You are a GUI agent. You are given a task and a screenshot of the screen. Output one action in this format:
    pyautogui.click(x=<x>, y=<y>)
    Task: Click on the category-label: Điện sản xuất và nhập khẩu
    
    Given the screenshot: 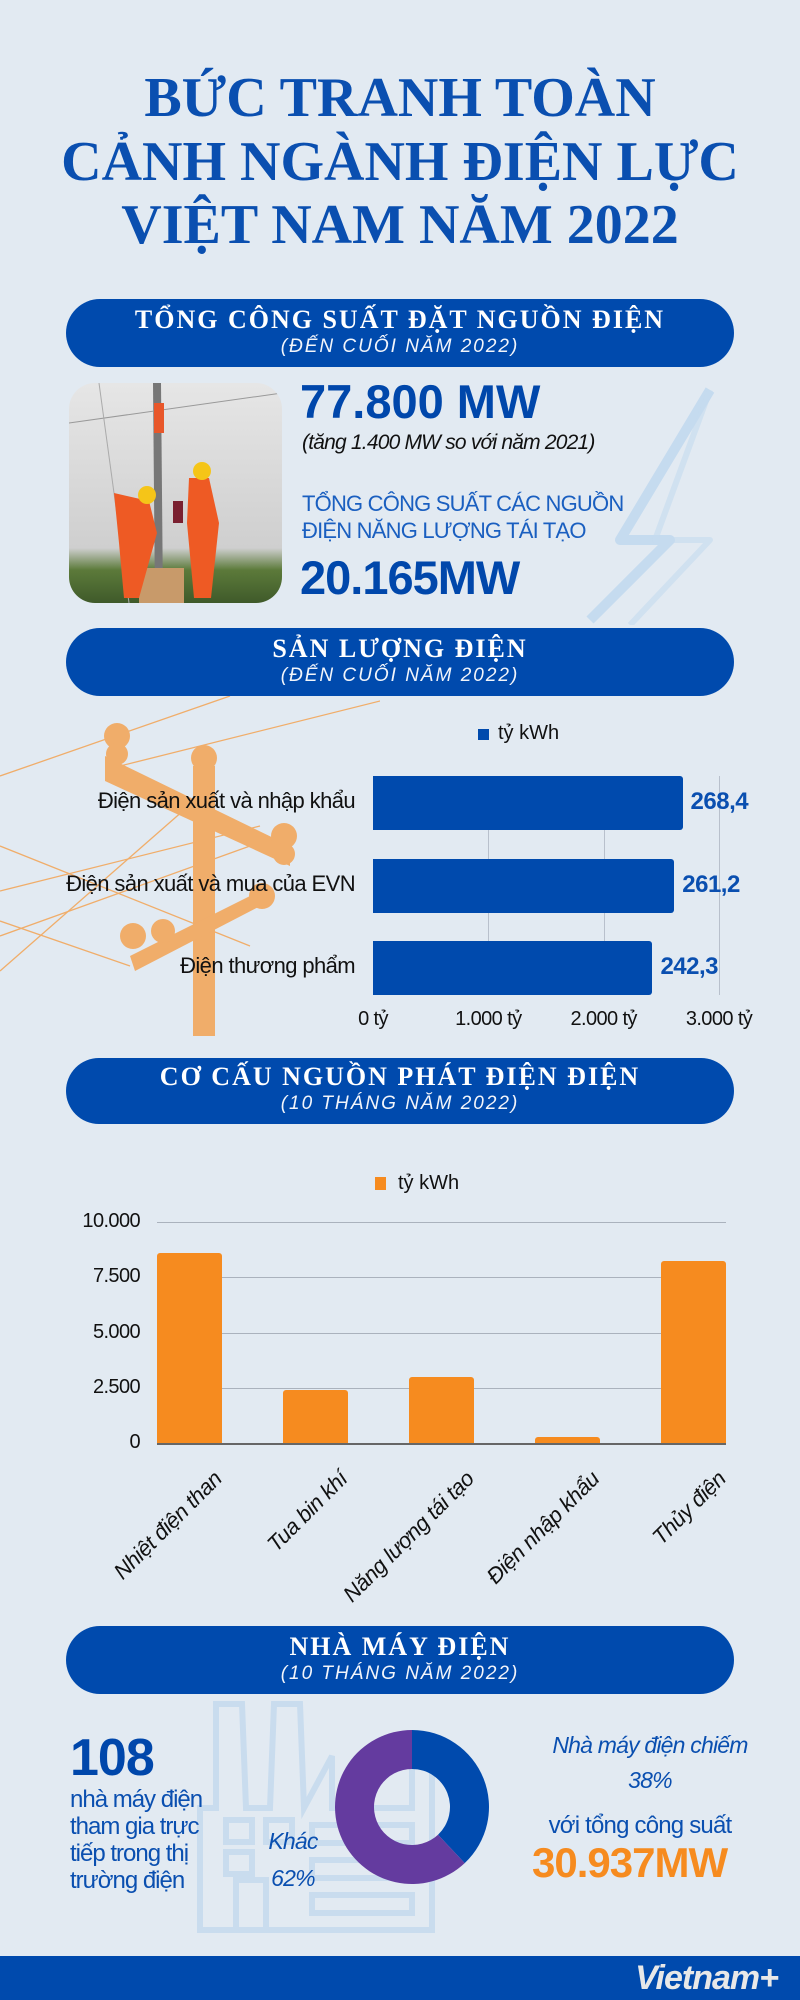 What is the action you would take?
    pyautogui.click(x=226, y=800)
    